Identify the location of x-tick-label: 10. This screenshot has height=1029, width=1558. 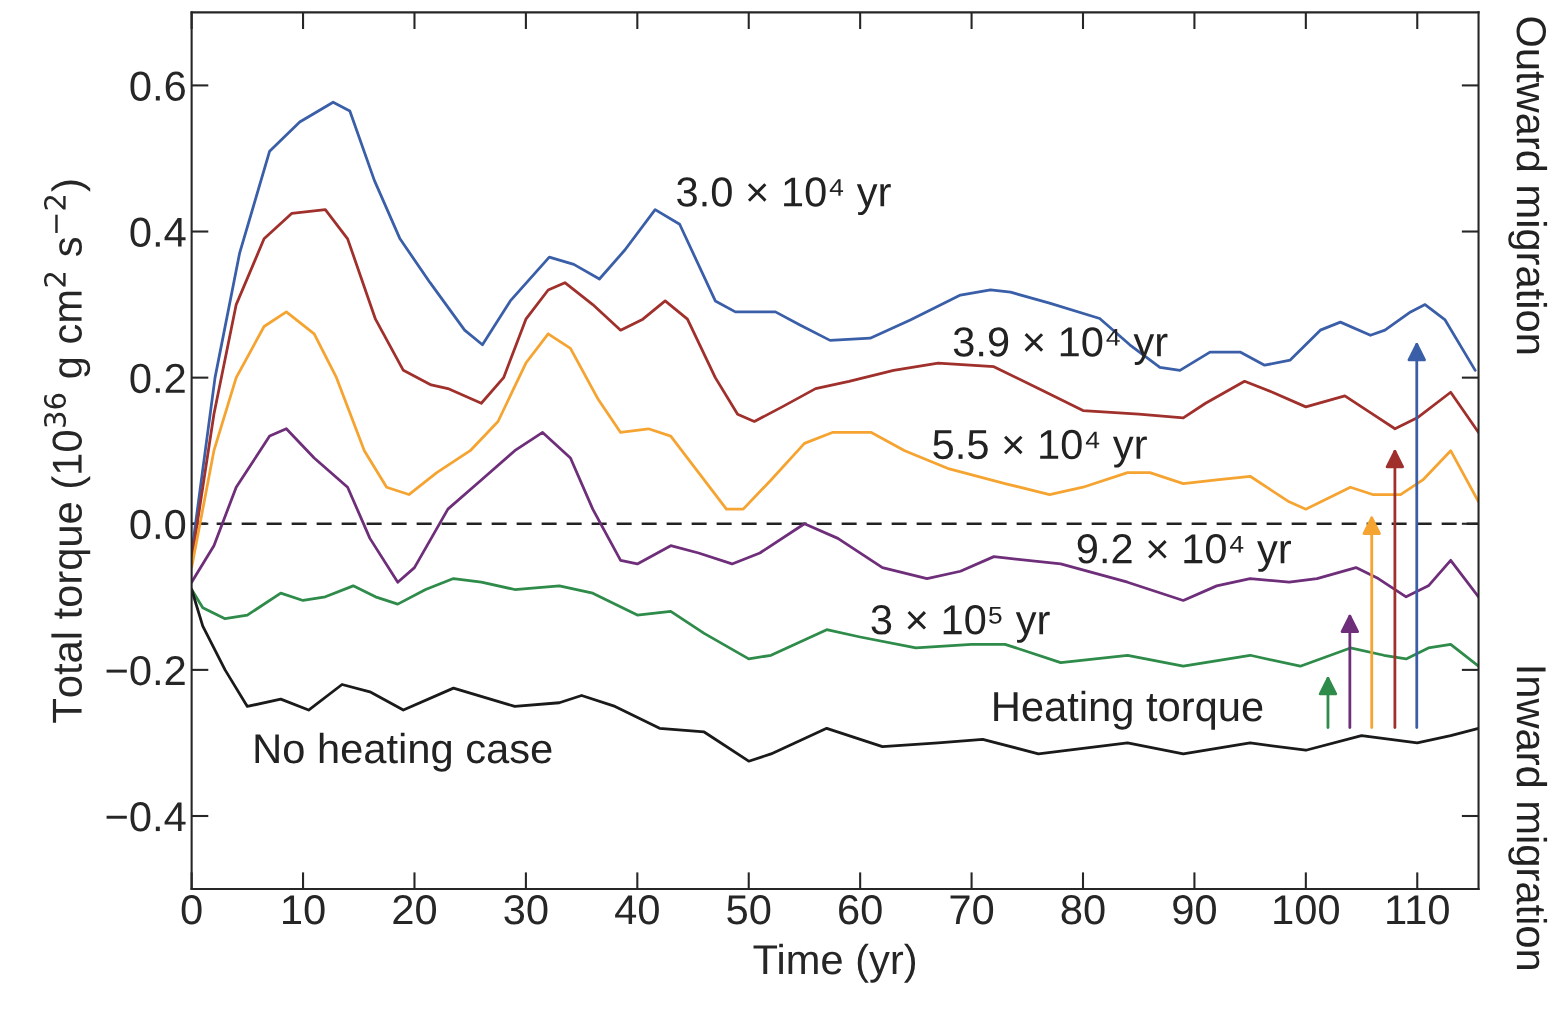
(304, 910).